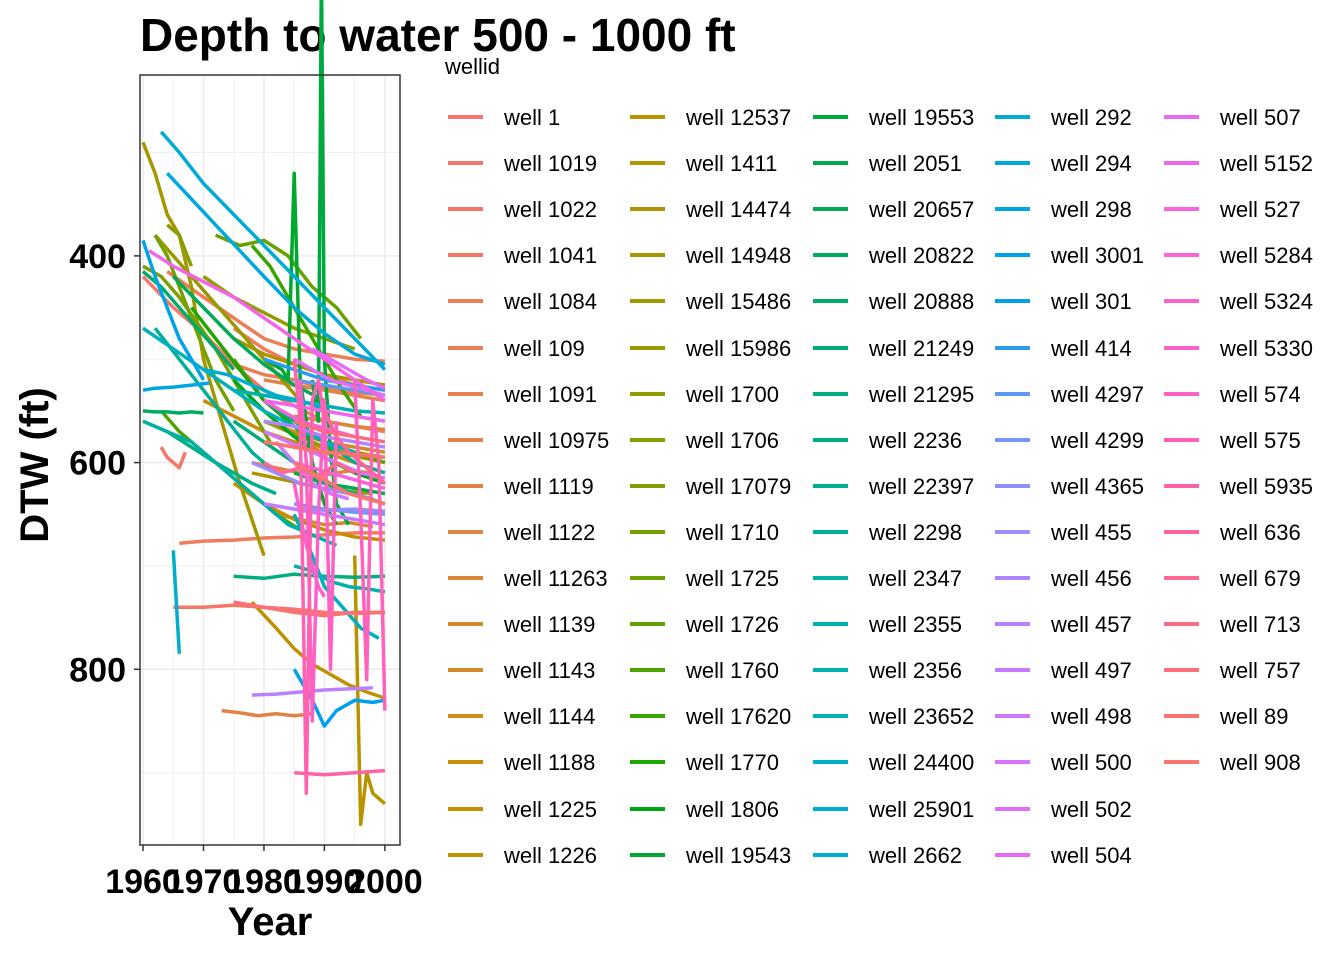  What do you see at coordinates (922, 348) in the screenshot?
I see `legend-label: well 21249` at bounding box center [922, 348].